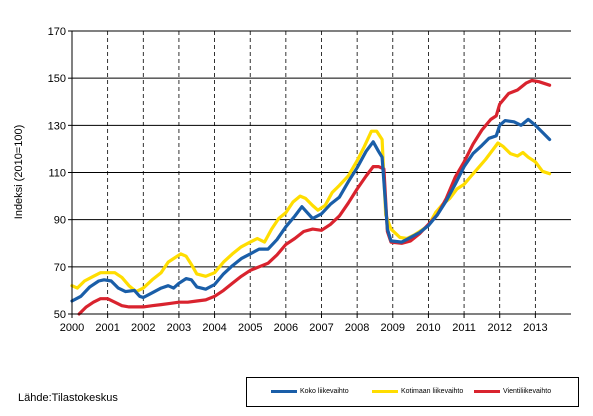  Describe the element at coordinates (432, 391) in the screenshot. I see `legend-label-kotimaan: Kotimaan liikevaihto` at that location.